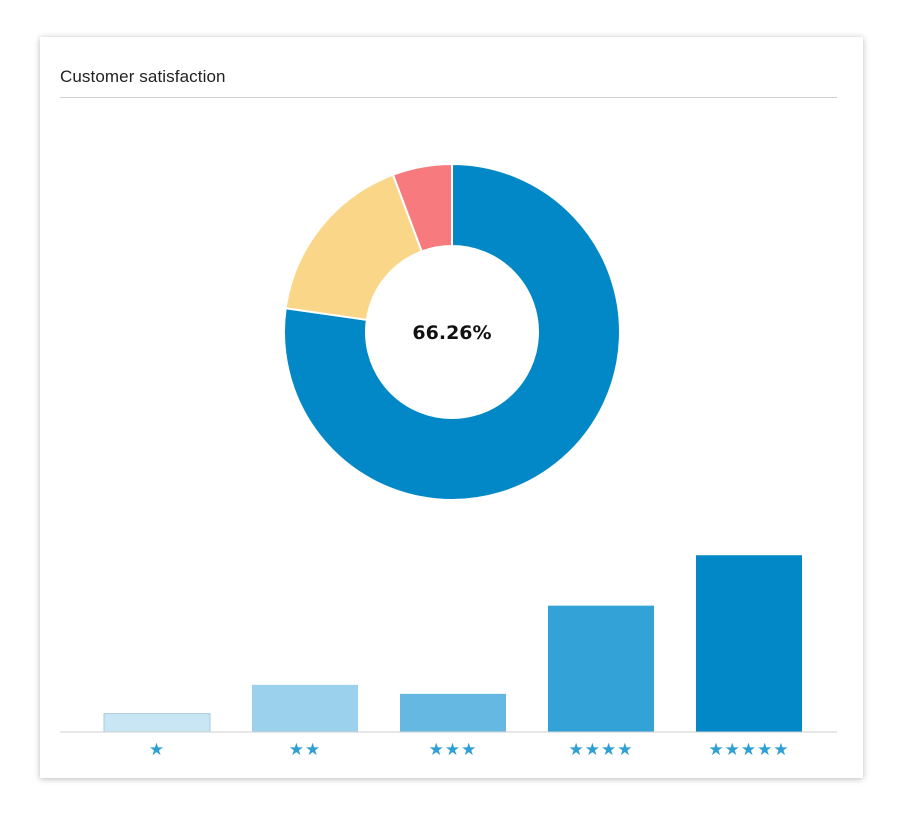 The image size is (904, 815). What do you see at coordinates (453, 712) in the screenshot?
I see `bar-3-stars` at bounding box center [453, 712].